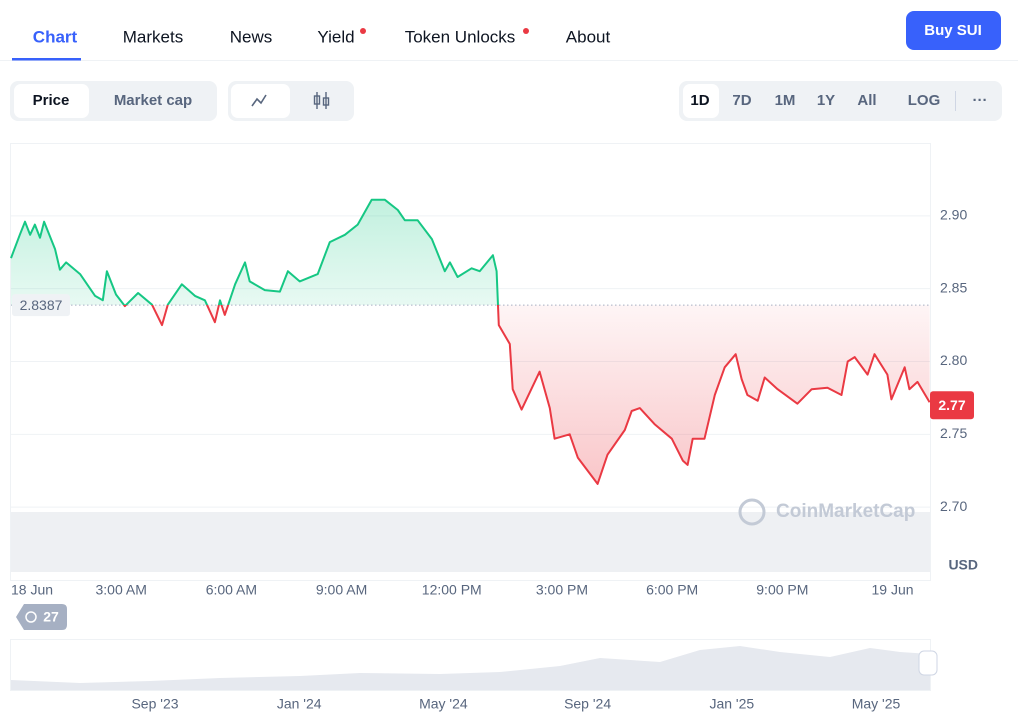 The width and height of the screenshot is (1018, 727). Describe the element at coordinates (121, 590) in the screenshot. I see `x-tick-label: 3:00 AM` at that location.